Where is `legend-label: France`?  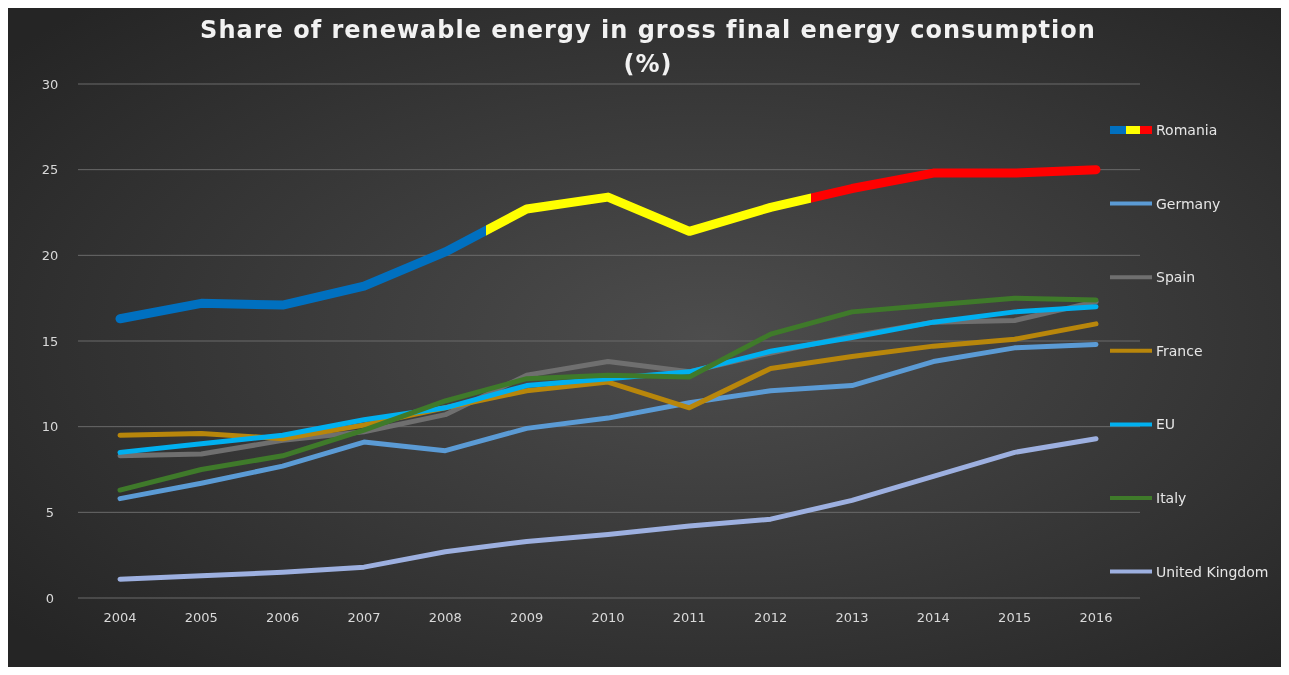
legend-label: France is located at coordinates (1179, 350).